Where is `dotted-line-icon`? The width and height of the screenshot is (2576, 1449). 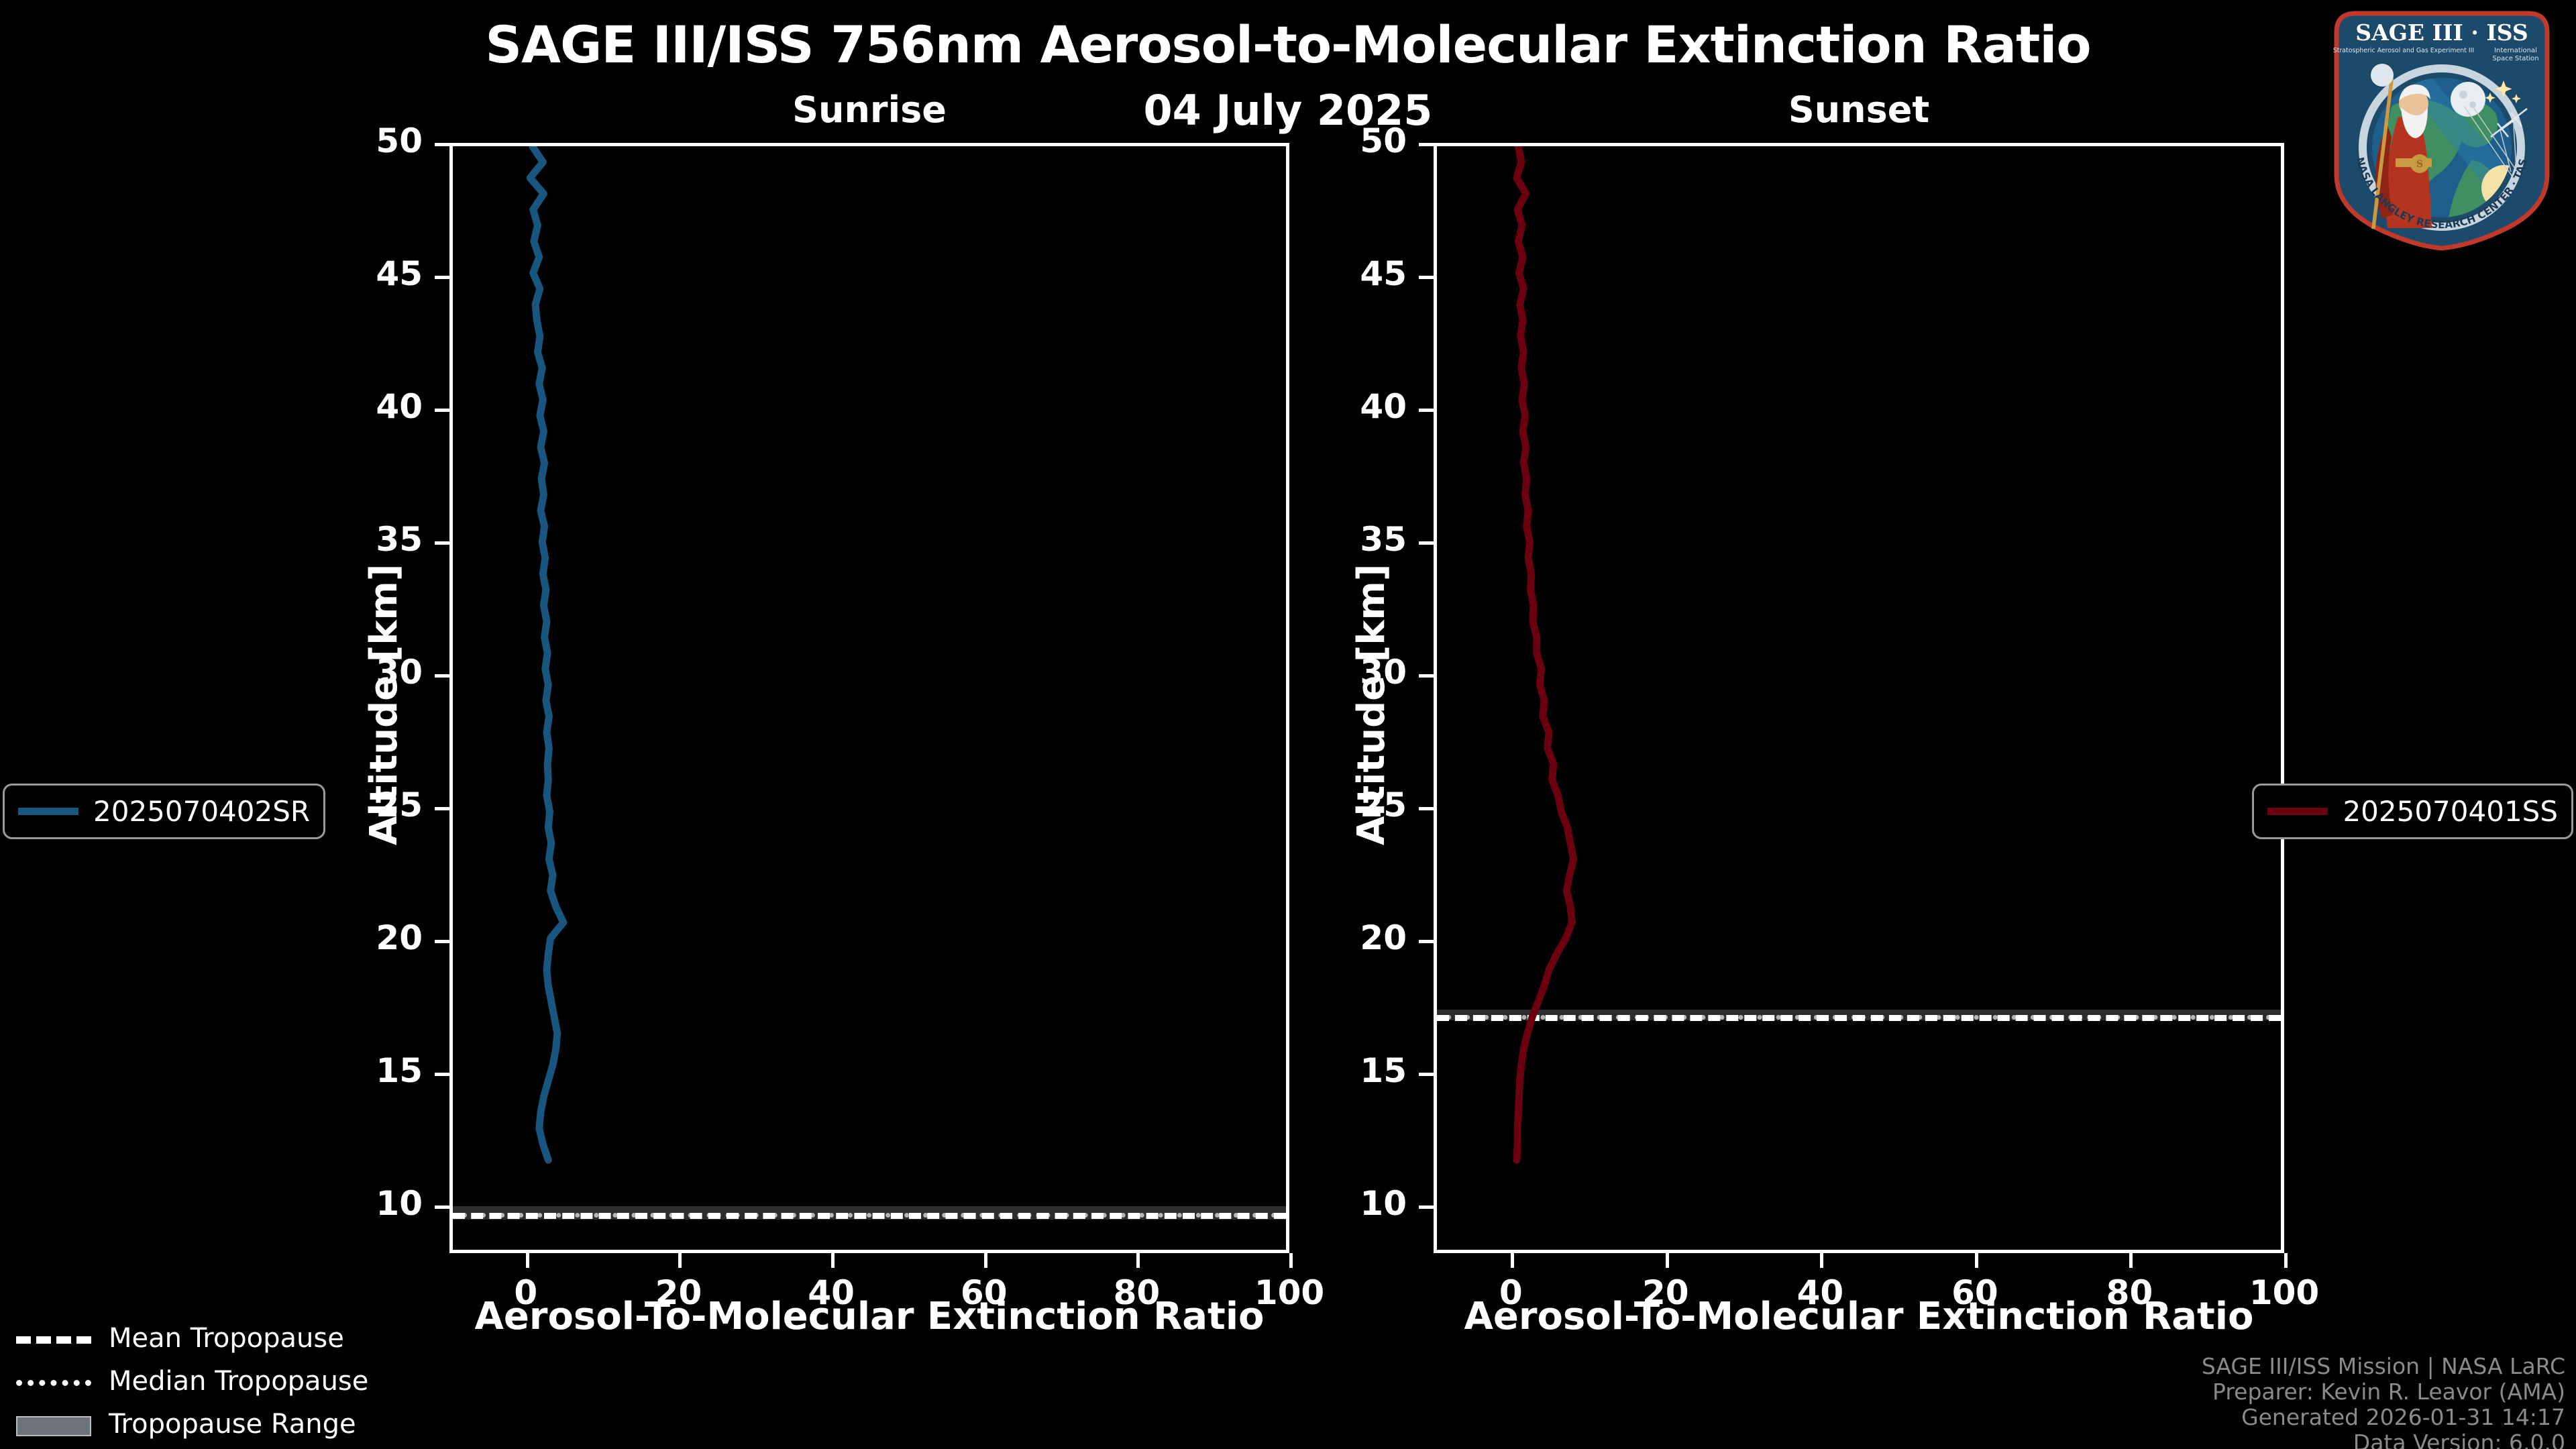
dotted-line-icon is located at coordinates (53, 1381).